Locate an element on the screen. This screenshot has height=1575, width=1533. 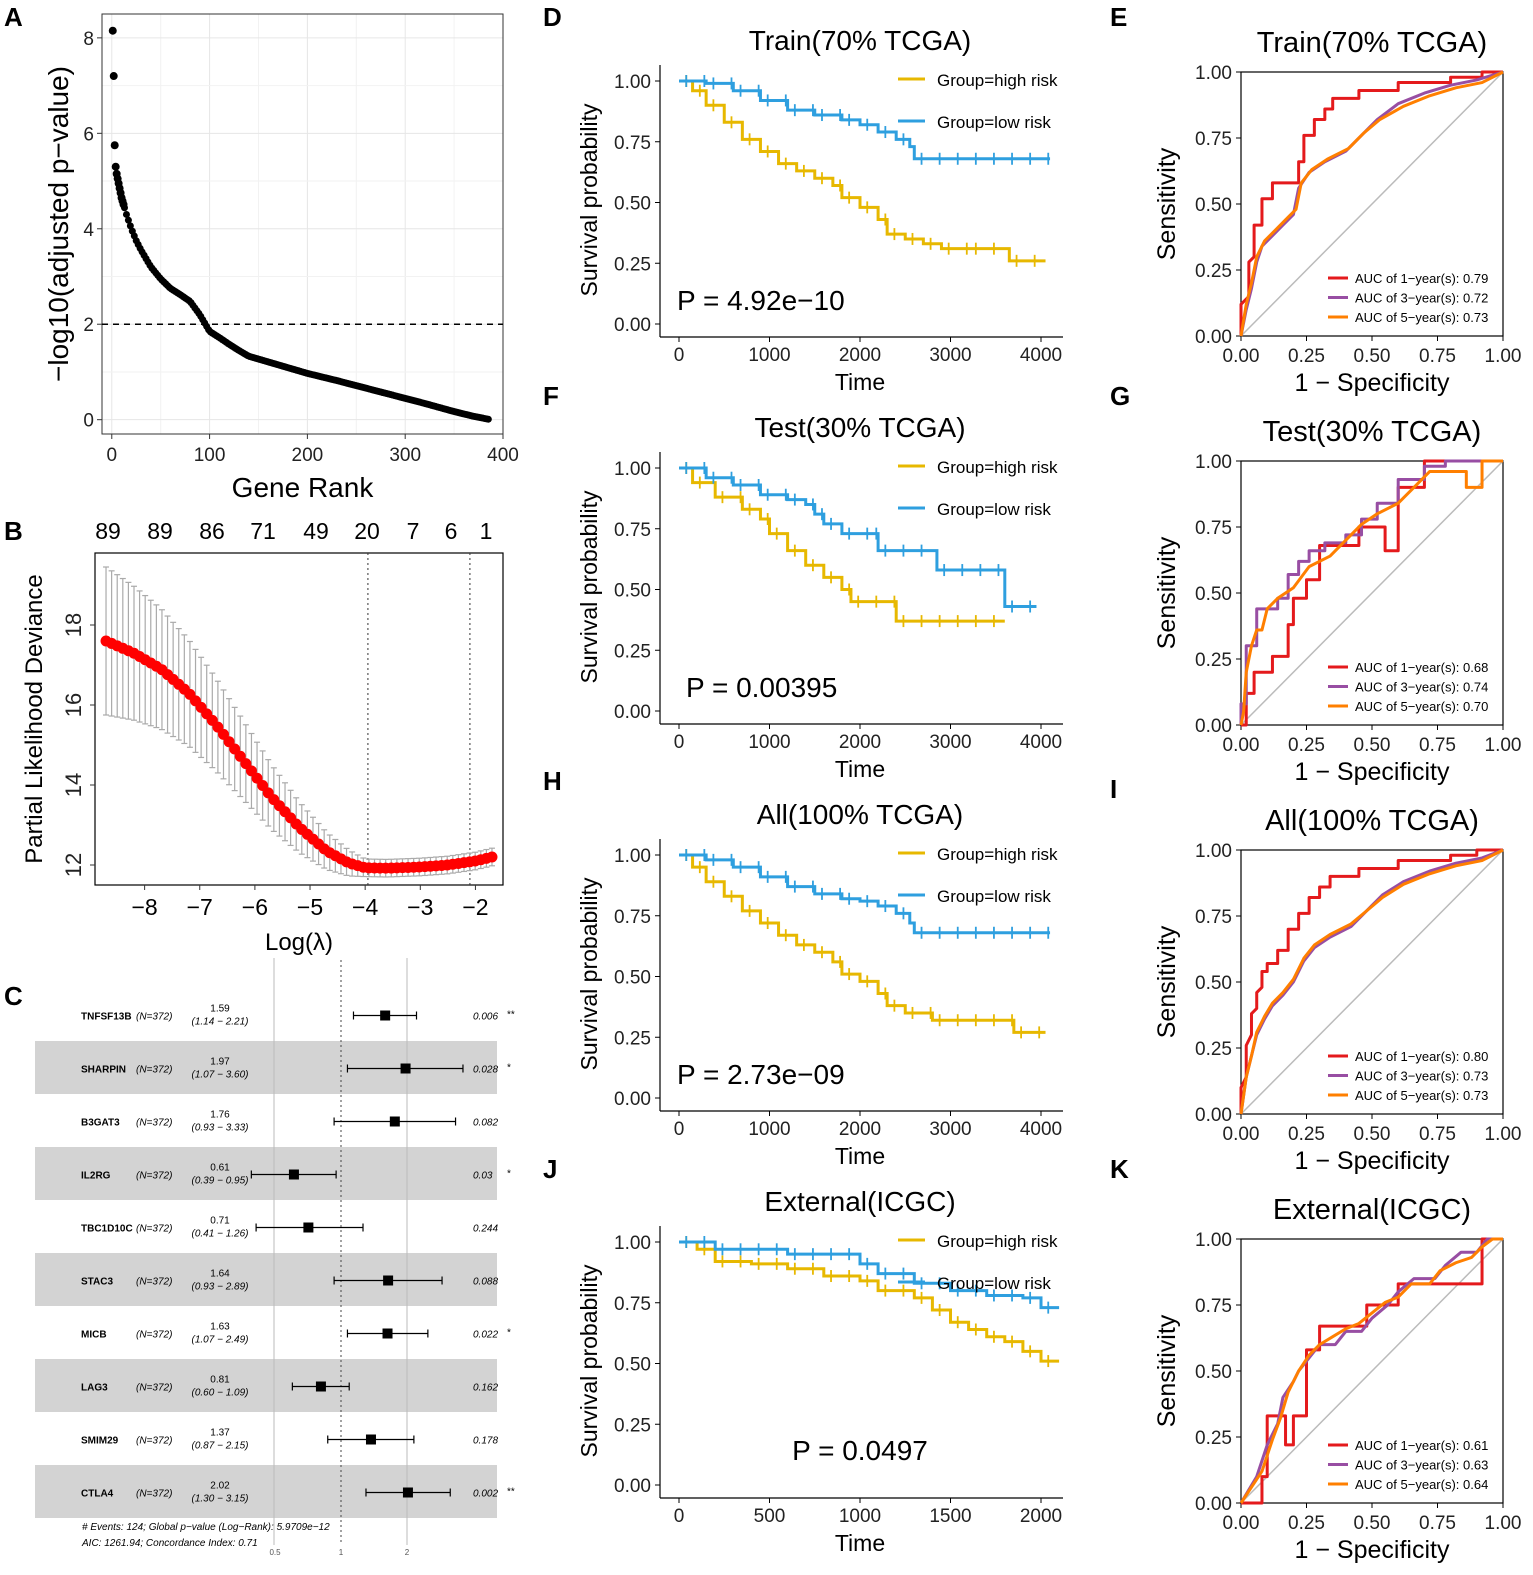
a-x-axis-label: Gene Rank is located at coordinates (303, 487).